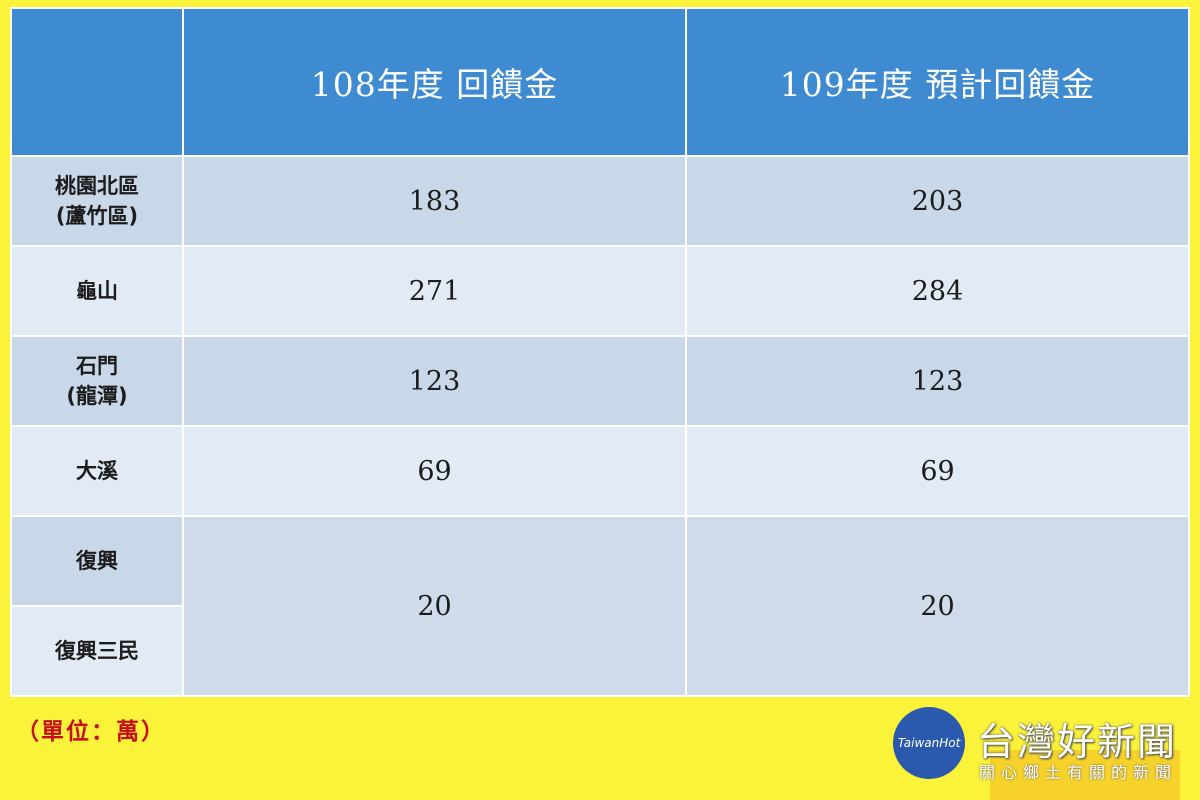 The image size is (1200, 800). What do you see at coordinates (97, 186) in the screenshot?
I see `row-label-line1: 桃園北區` at bounding box center [97, 186].